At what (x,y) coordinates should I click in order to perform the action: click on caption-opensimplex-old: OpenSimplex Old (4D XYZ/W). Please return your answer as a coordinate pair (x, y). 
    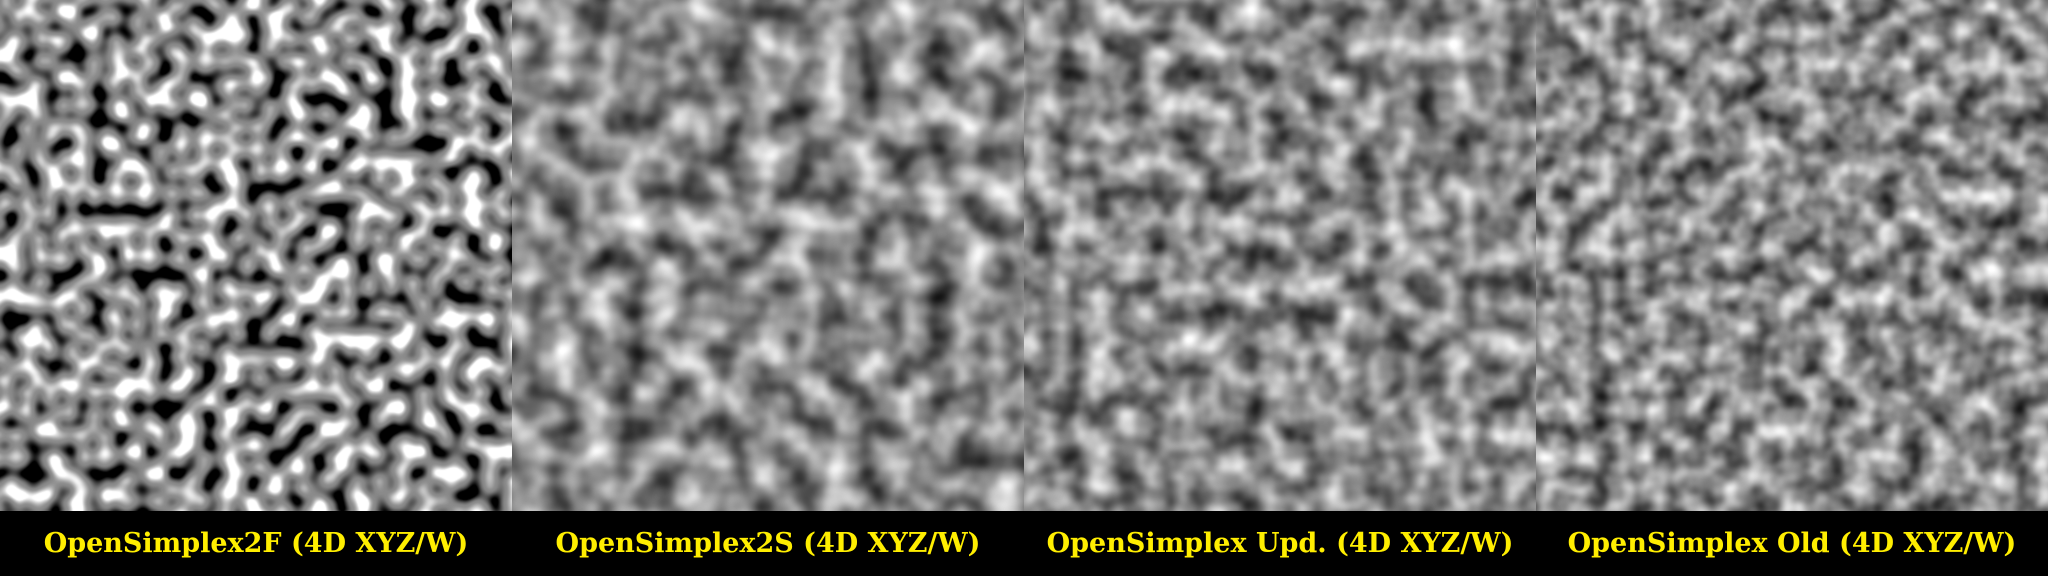
    Looking at the image, I should click on (1792, 543).